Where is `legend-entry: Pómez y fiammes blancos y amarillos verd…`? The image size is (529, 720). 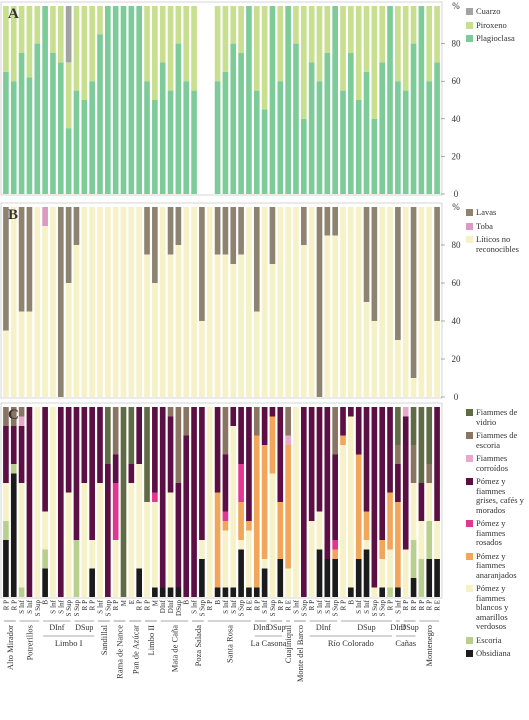 legend-entry: Pómez y fiammes blancos y amarillos verd… is located at coordinates (497, 607).